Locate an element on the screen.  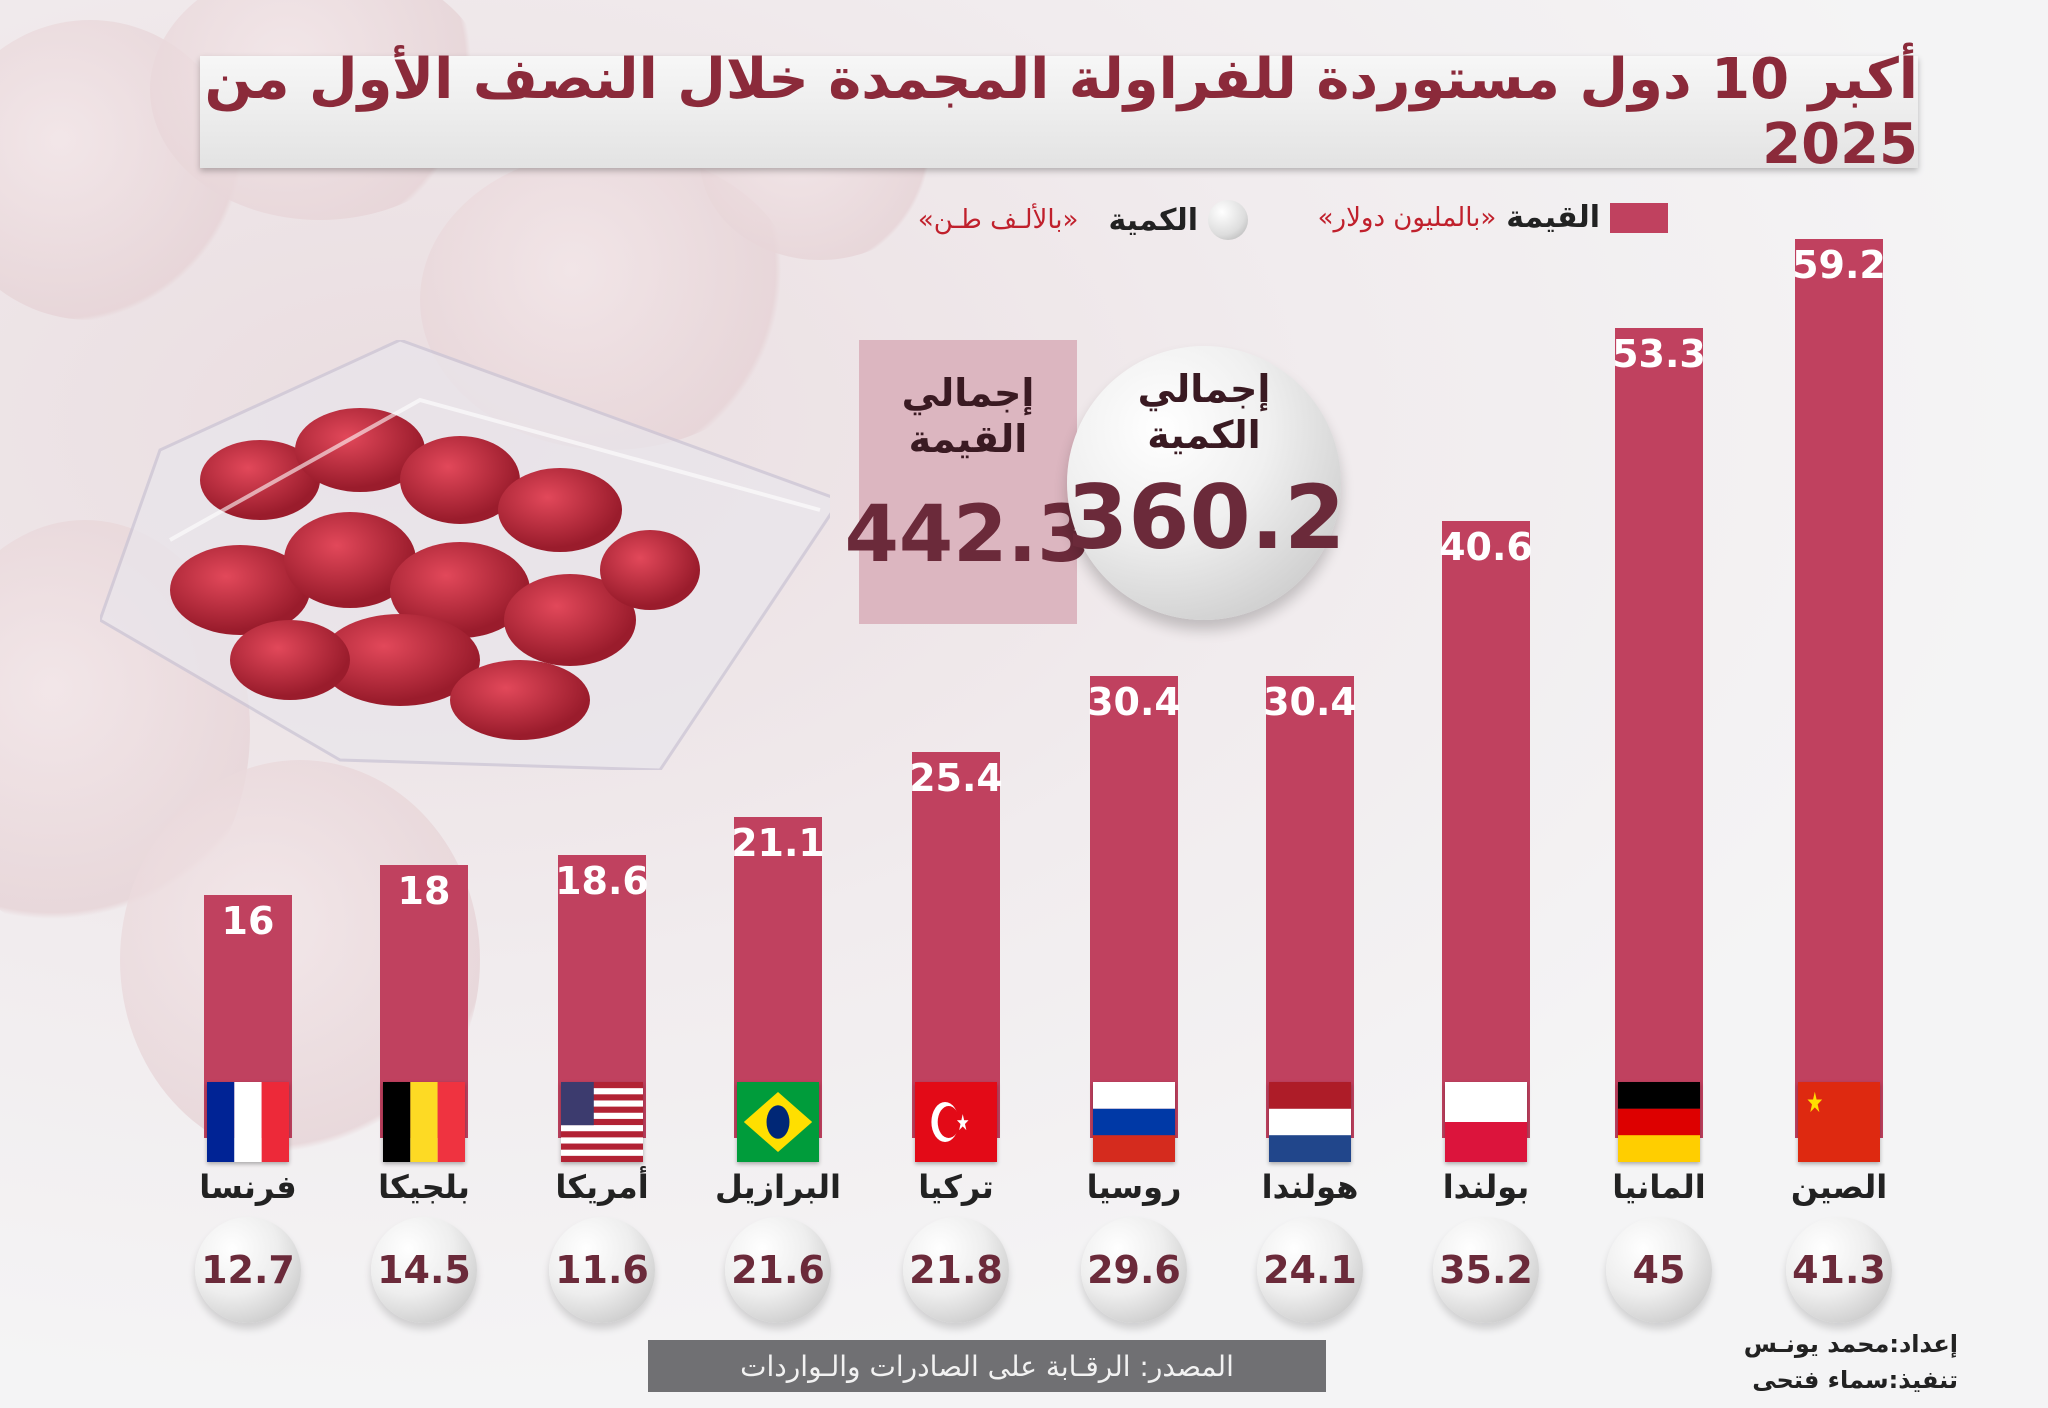
country-label: فرنسا is located at coordinates (248, 1187).